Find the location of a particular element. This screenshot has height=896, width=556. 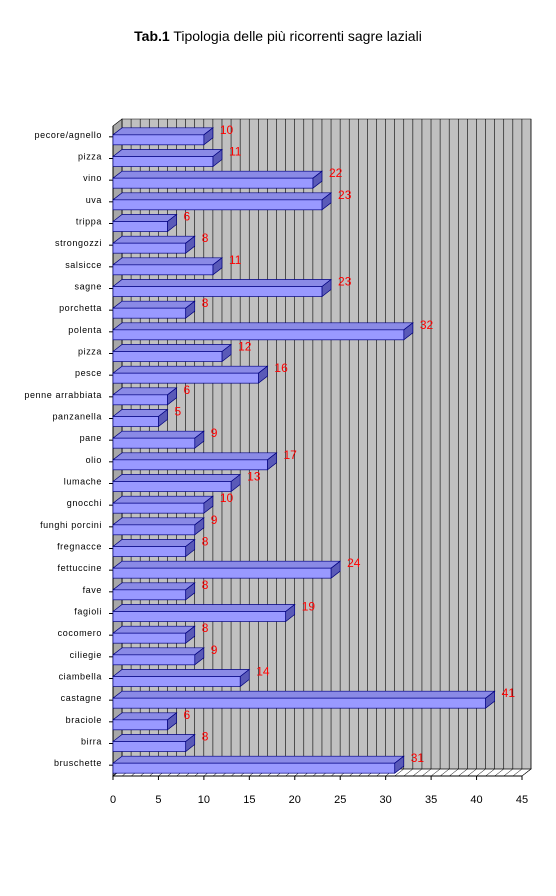

x-tick-label: 35 is located at coordinates (431, 800).